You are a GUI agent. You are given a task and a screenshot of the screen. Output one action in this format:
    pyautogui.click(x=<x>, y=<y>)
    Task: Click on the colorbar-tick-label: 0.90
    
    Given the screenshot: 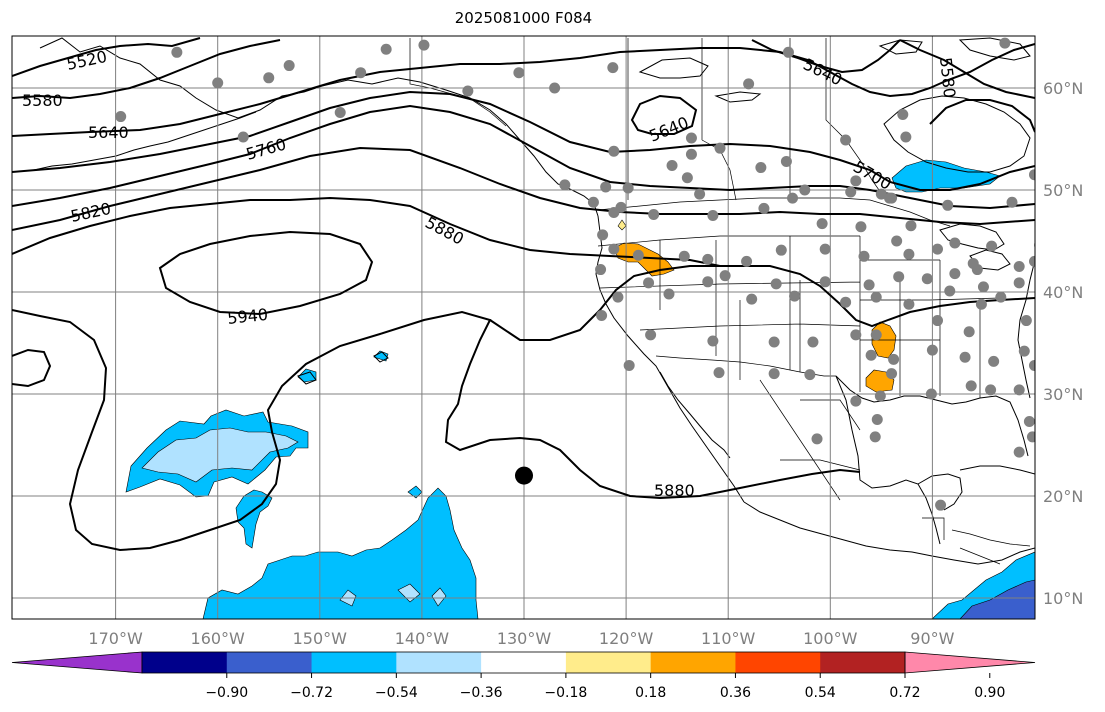 What is the action you would take?
    pyautogui.click(x=989, y=693)
    